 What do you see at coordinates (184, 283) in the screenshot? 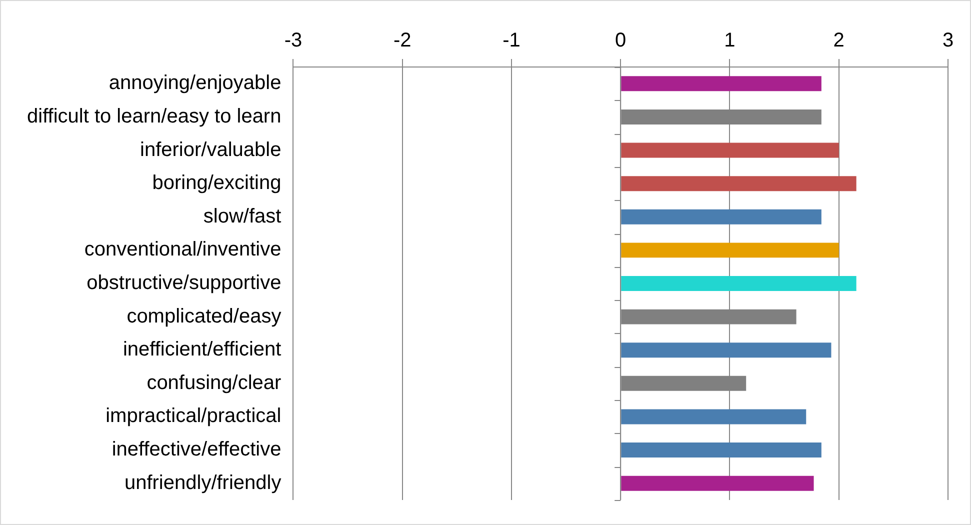
I see `y-tick-label: obstructive/supportive` at bounding box center [184, 283].